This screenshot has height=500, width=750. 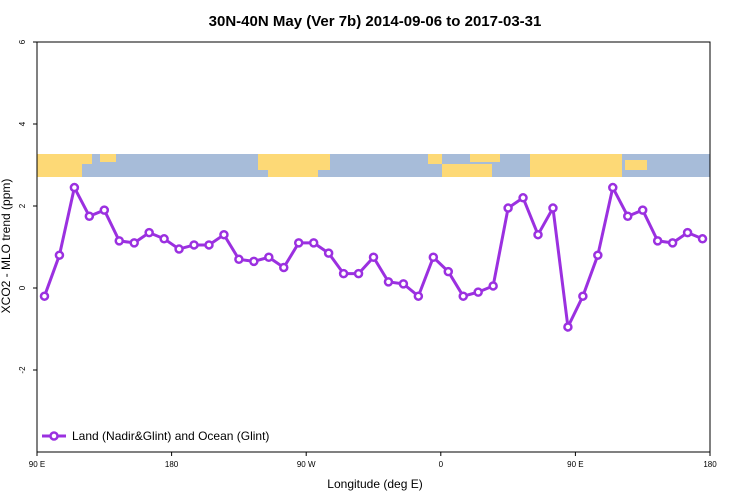 I want to click on y-tick-label: 6, so click(x=22, y=41).